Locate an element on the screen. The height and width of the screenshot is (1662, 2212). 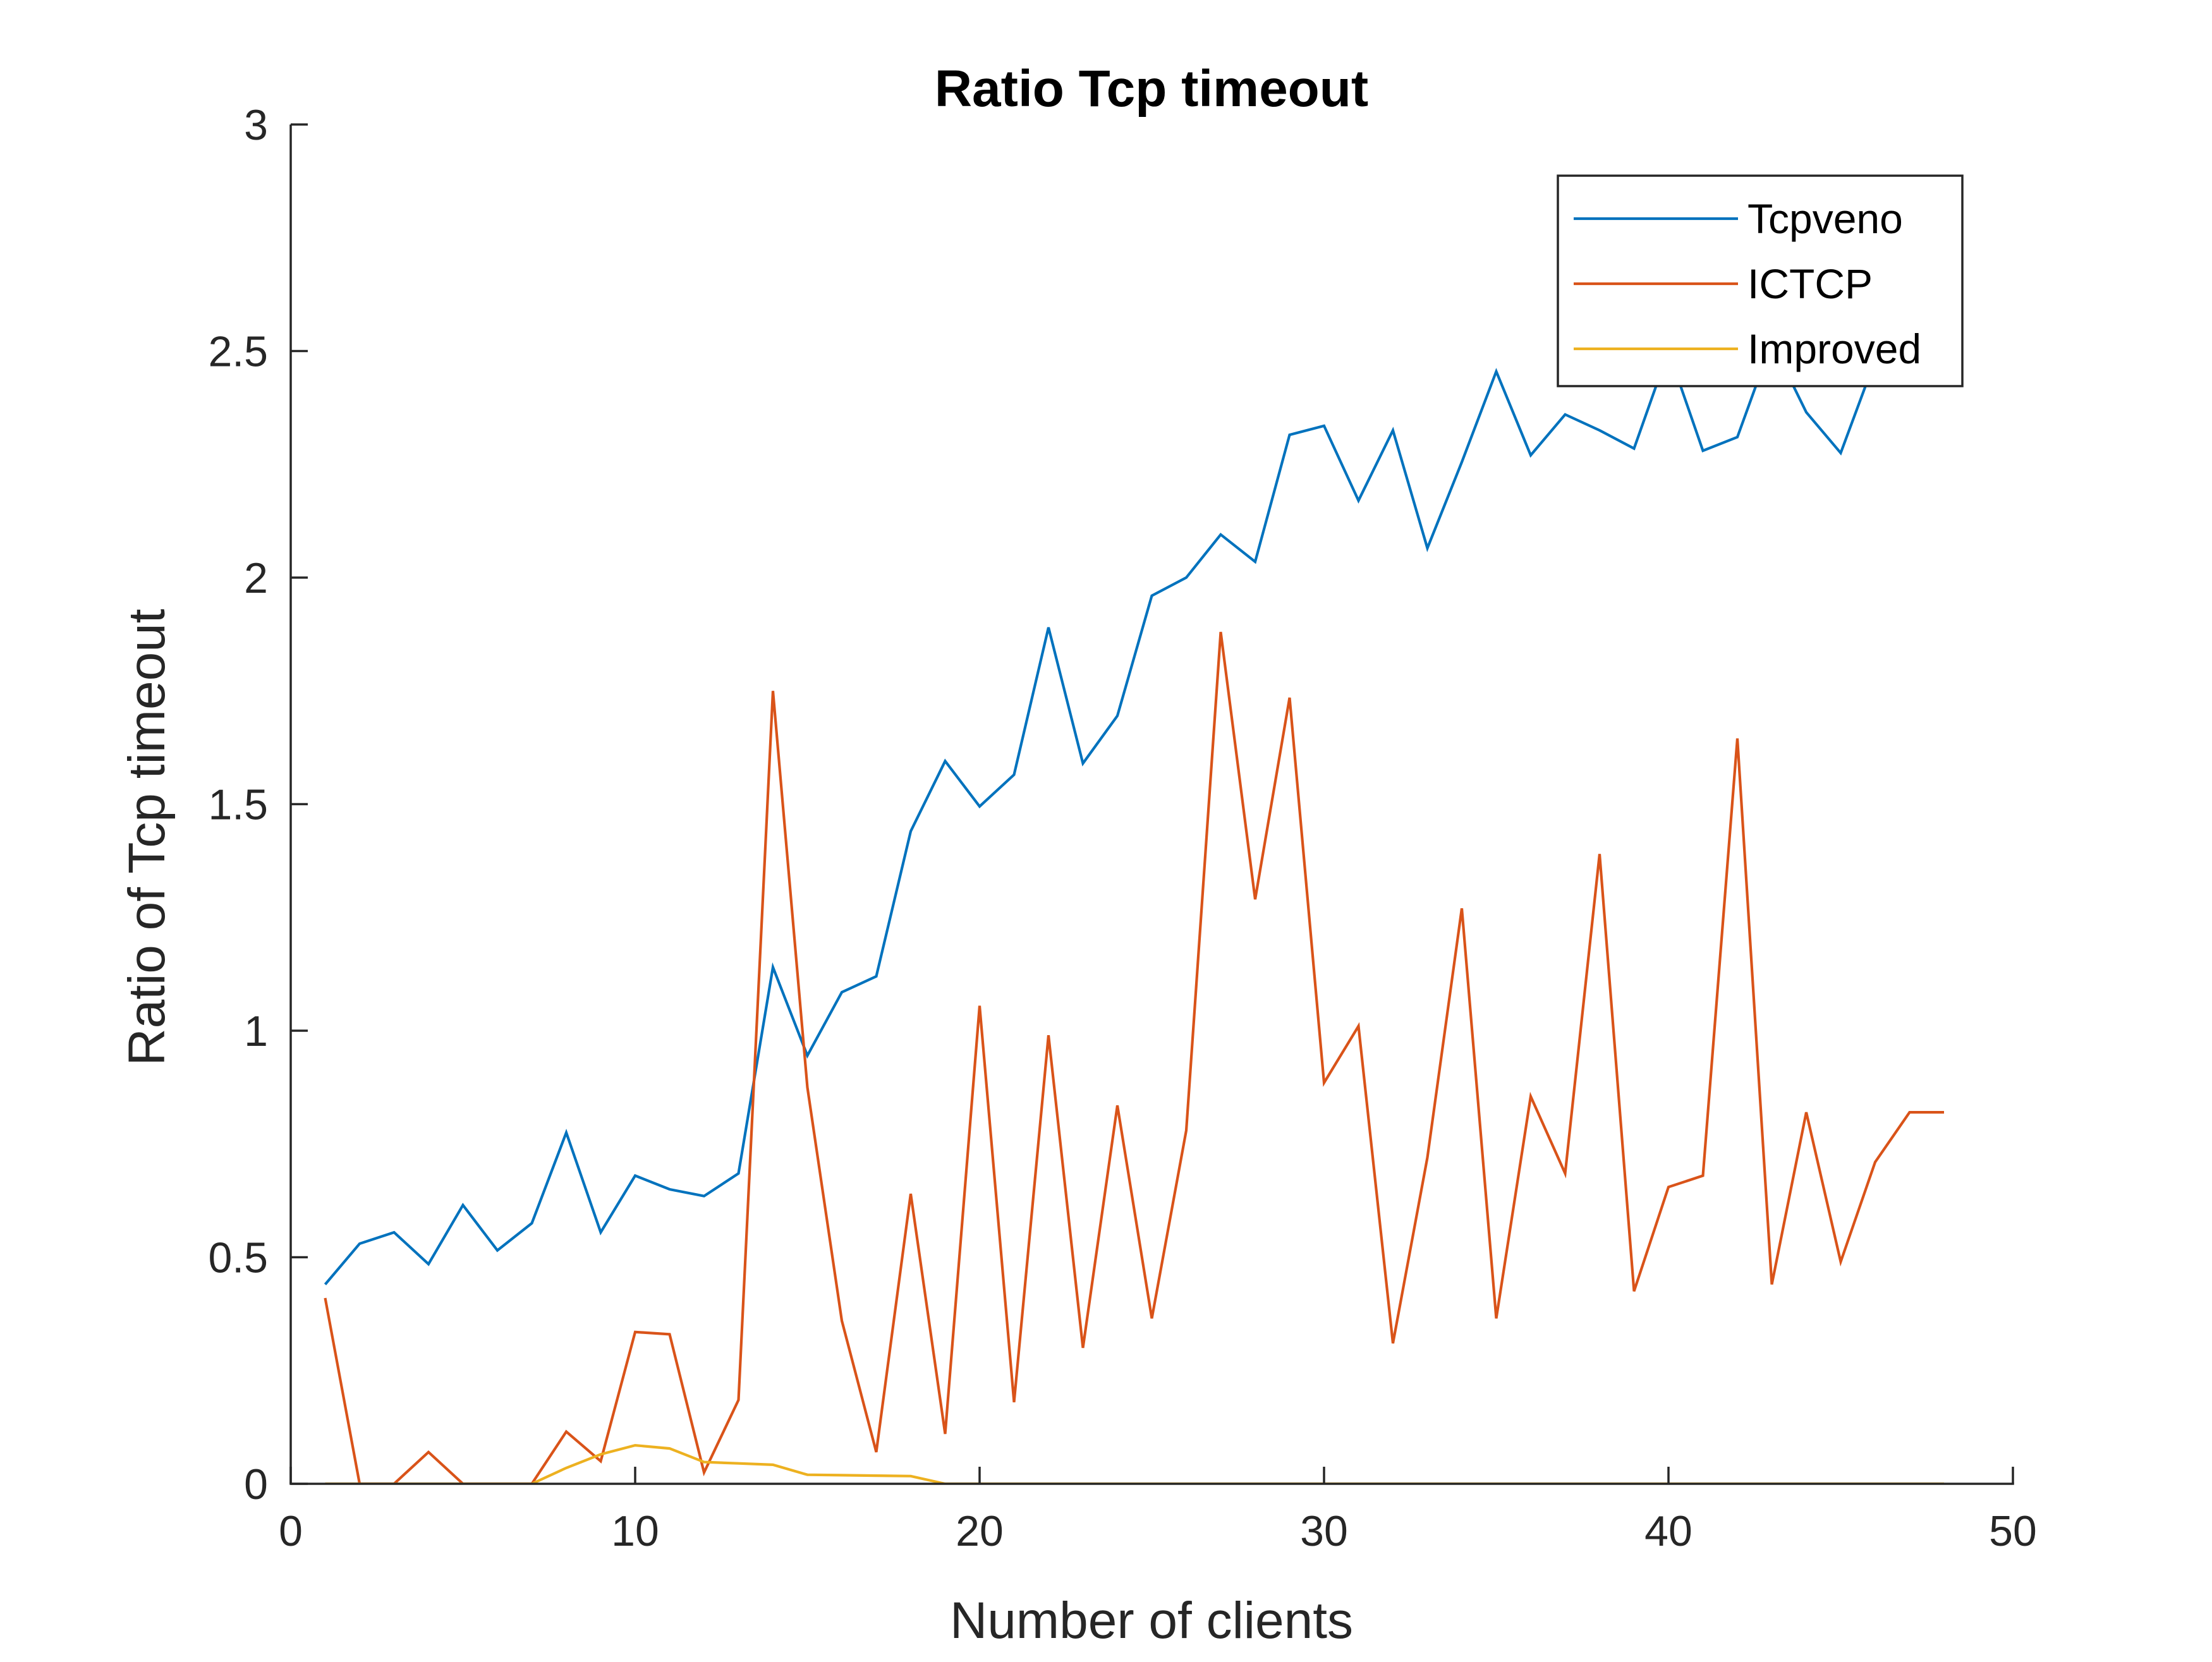
legend-box is located at coordinates (1760, 280).